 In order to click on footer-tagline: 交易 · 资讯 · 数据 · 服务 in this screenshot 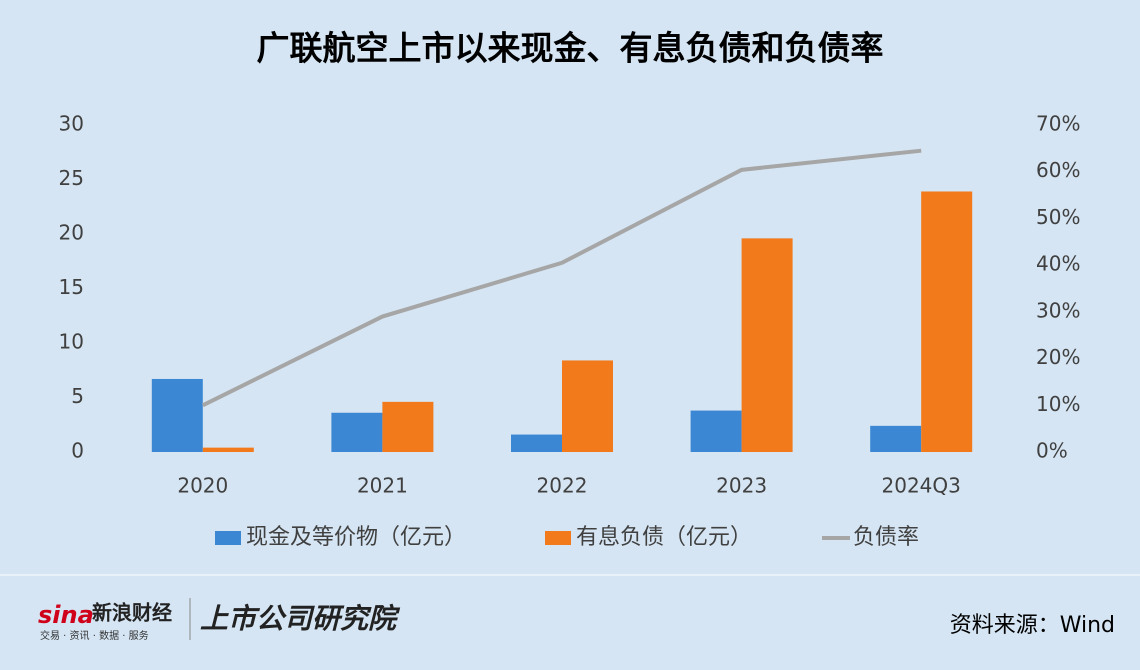, I will do `click(94, 635)`.